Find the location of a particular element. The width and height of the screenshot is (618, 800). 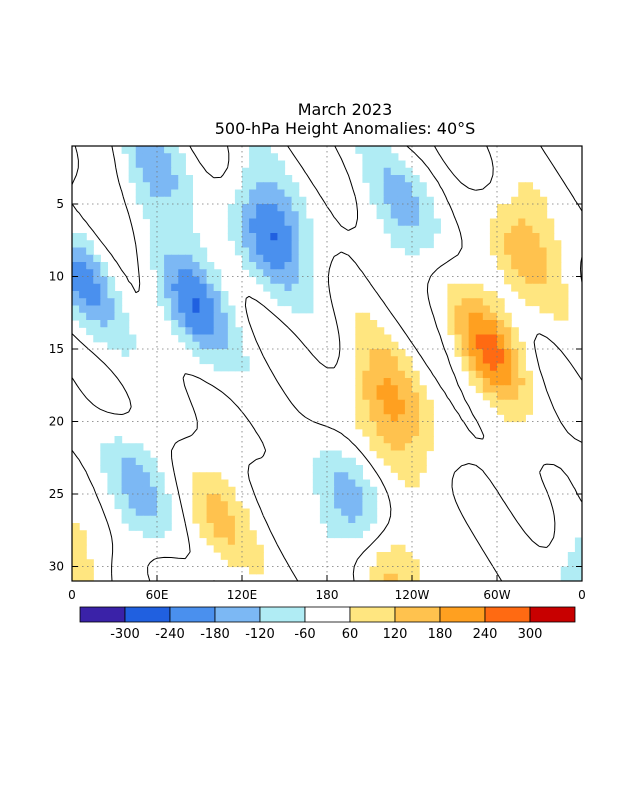

colorbar-label: 120 is located at coordinates (395, 634).